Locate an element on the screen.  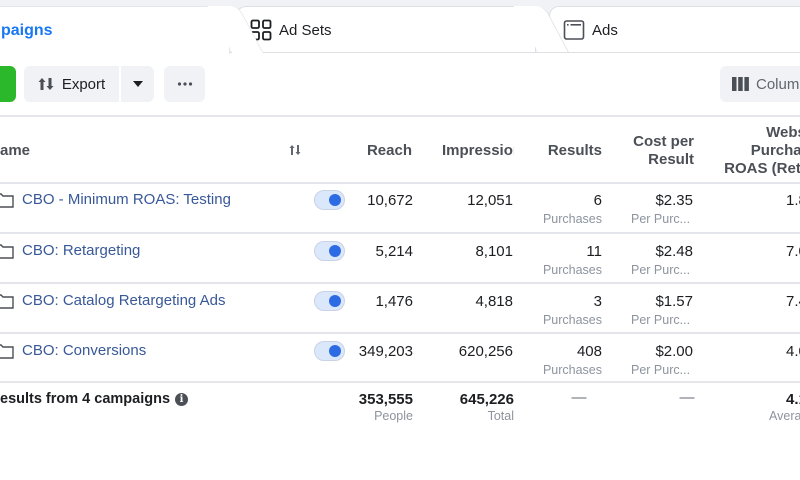
impressions-value: 12,051 is located at coordinates (490, 200).